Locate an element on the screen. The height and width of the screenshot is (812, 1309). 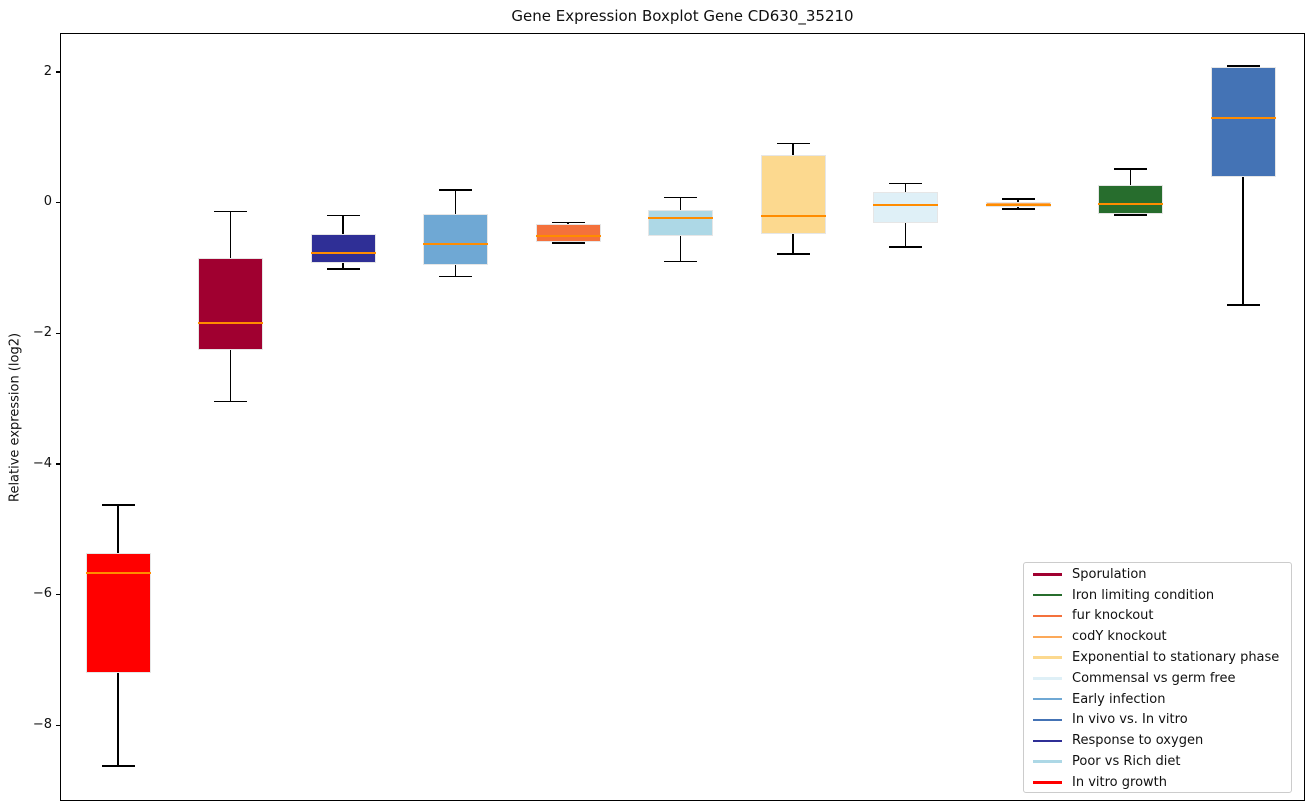
legend-item-cody-knockout: codY knockout is located at coordinates (1157, 636).